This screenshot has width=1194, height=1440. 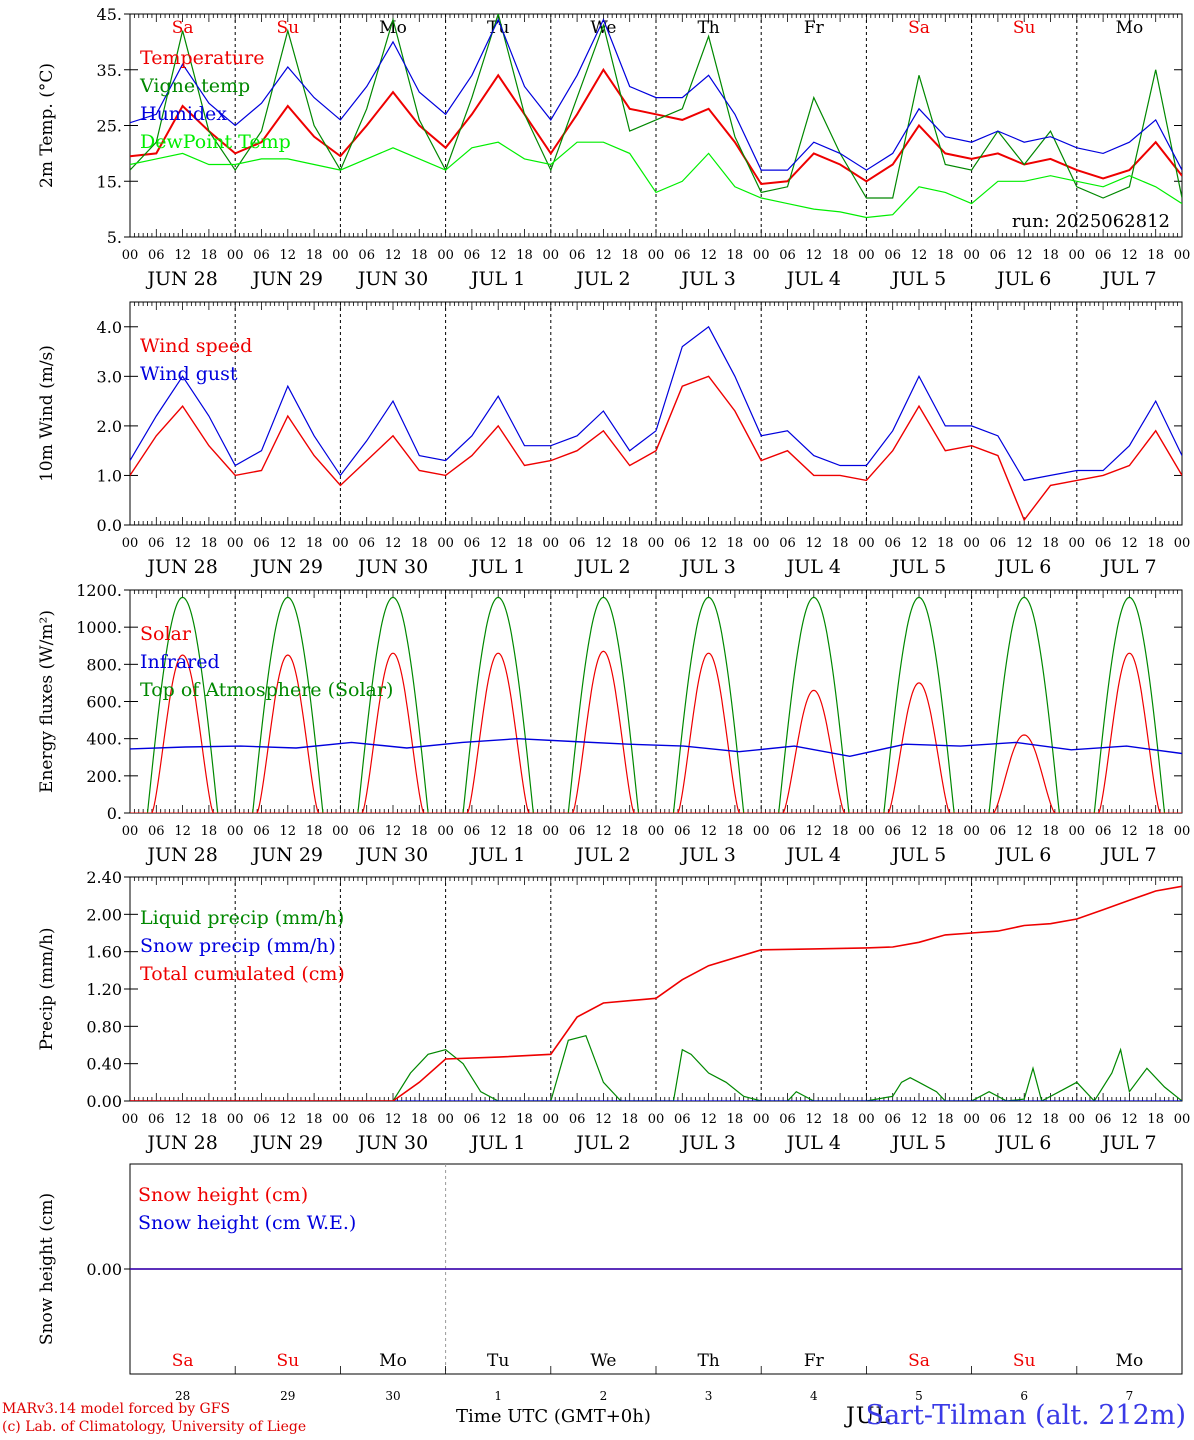 I want to click on day-label: JUL 5, so click(x=918, y=567).